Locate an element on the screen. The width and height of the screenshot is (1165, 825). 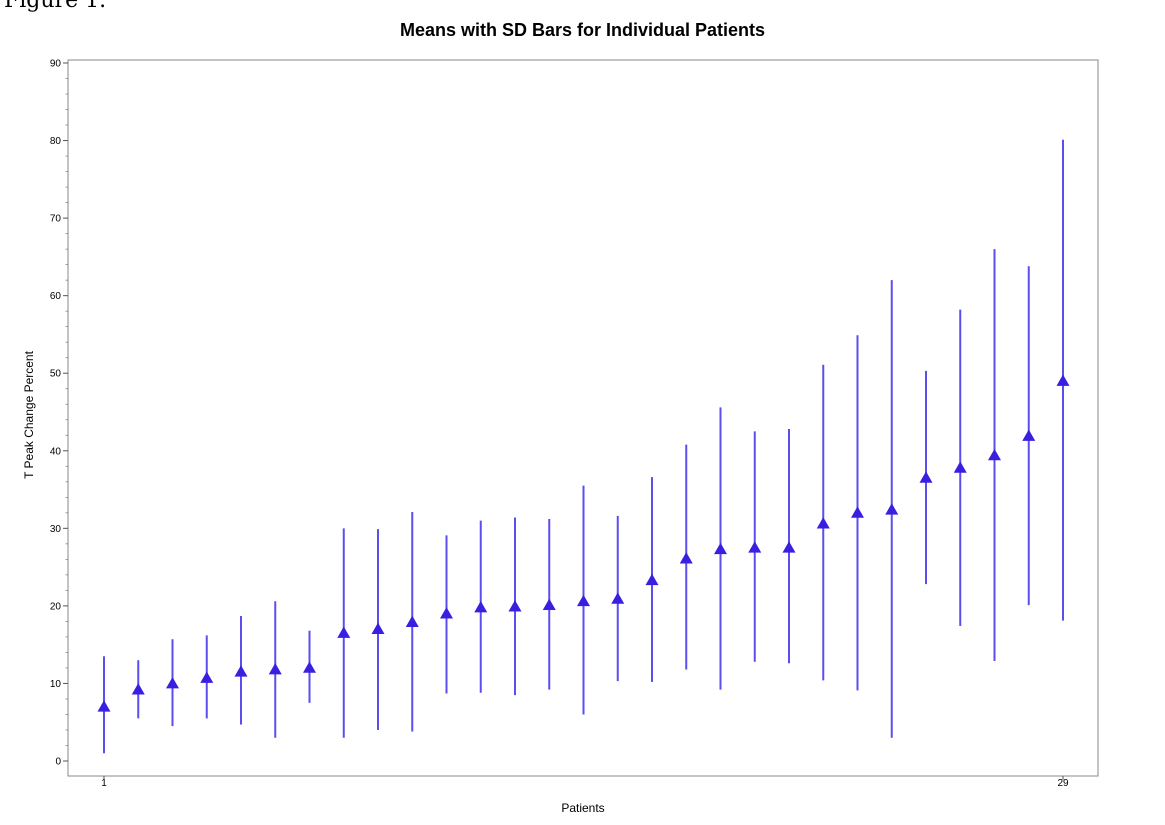
y-tick-label-10: 10 is located at coordinates (56, 684).